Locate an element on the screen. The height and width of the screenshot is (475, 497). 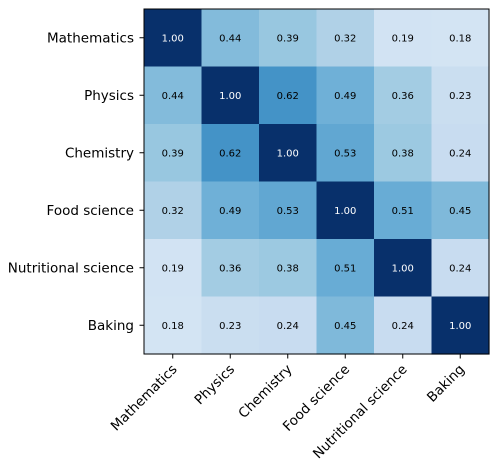
cell-value-label-r4-c5: 0.24 is located at coordinates (460, 268).